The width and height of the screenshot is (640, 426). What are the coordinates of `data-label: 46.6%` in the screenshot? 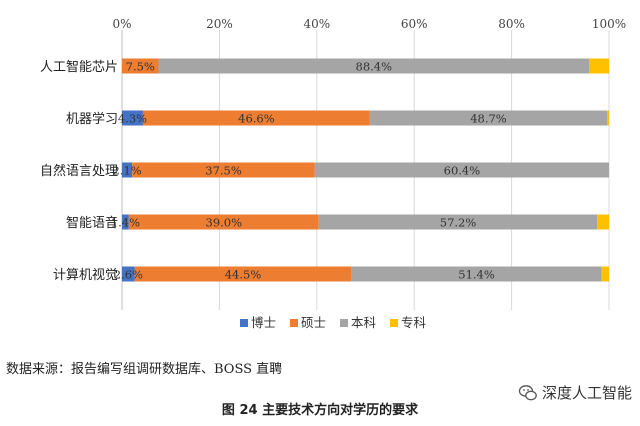 It's located at (256, 119).